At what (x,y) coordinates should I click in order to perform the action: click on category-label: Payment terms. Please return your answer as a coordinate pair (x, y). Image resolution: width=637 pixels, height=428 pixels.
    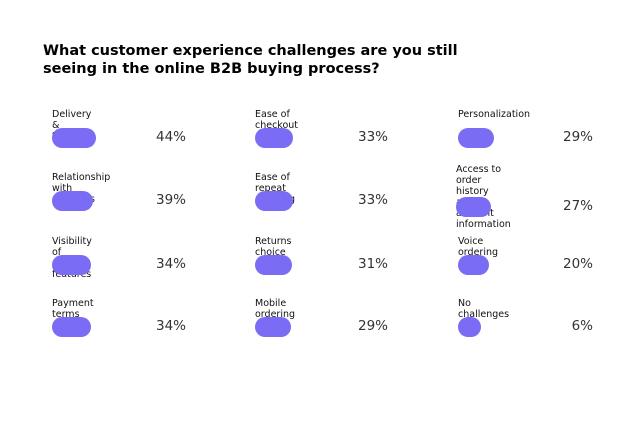
    Looking at the image, I should click on (73, 309).